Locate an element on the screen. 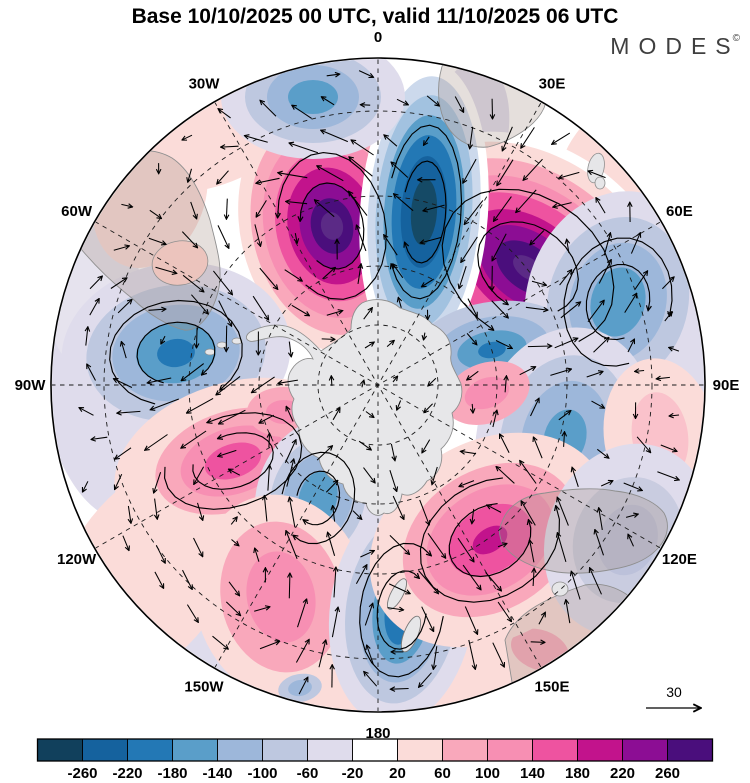 The height and width of the screenshot is (783, 750). lon-label-90W: 90W is located at coordinates (31, 385).